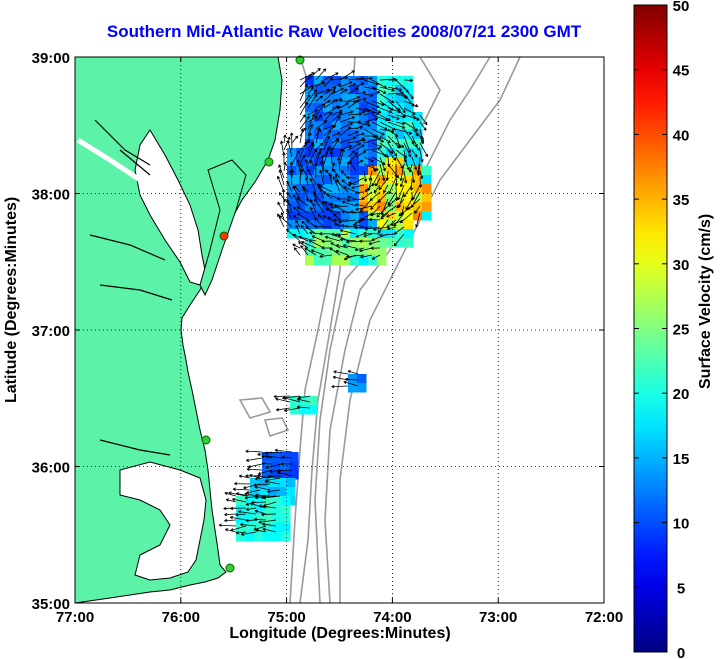 This screenshot has width=724, height=659. I want to click on x-axis-label: Longitude (Degrees:Minutes), so click(340, 633).